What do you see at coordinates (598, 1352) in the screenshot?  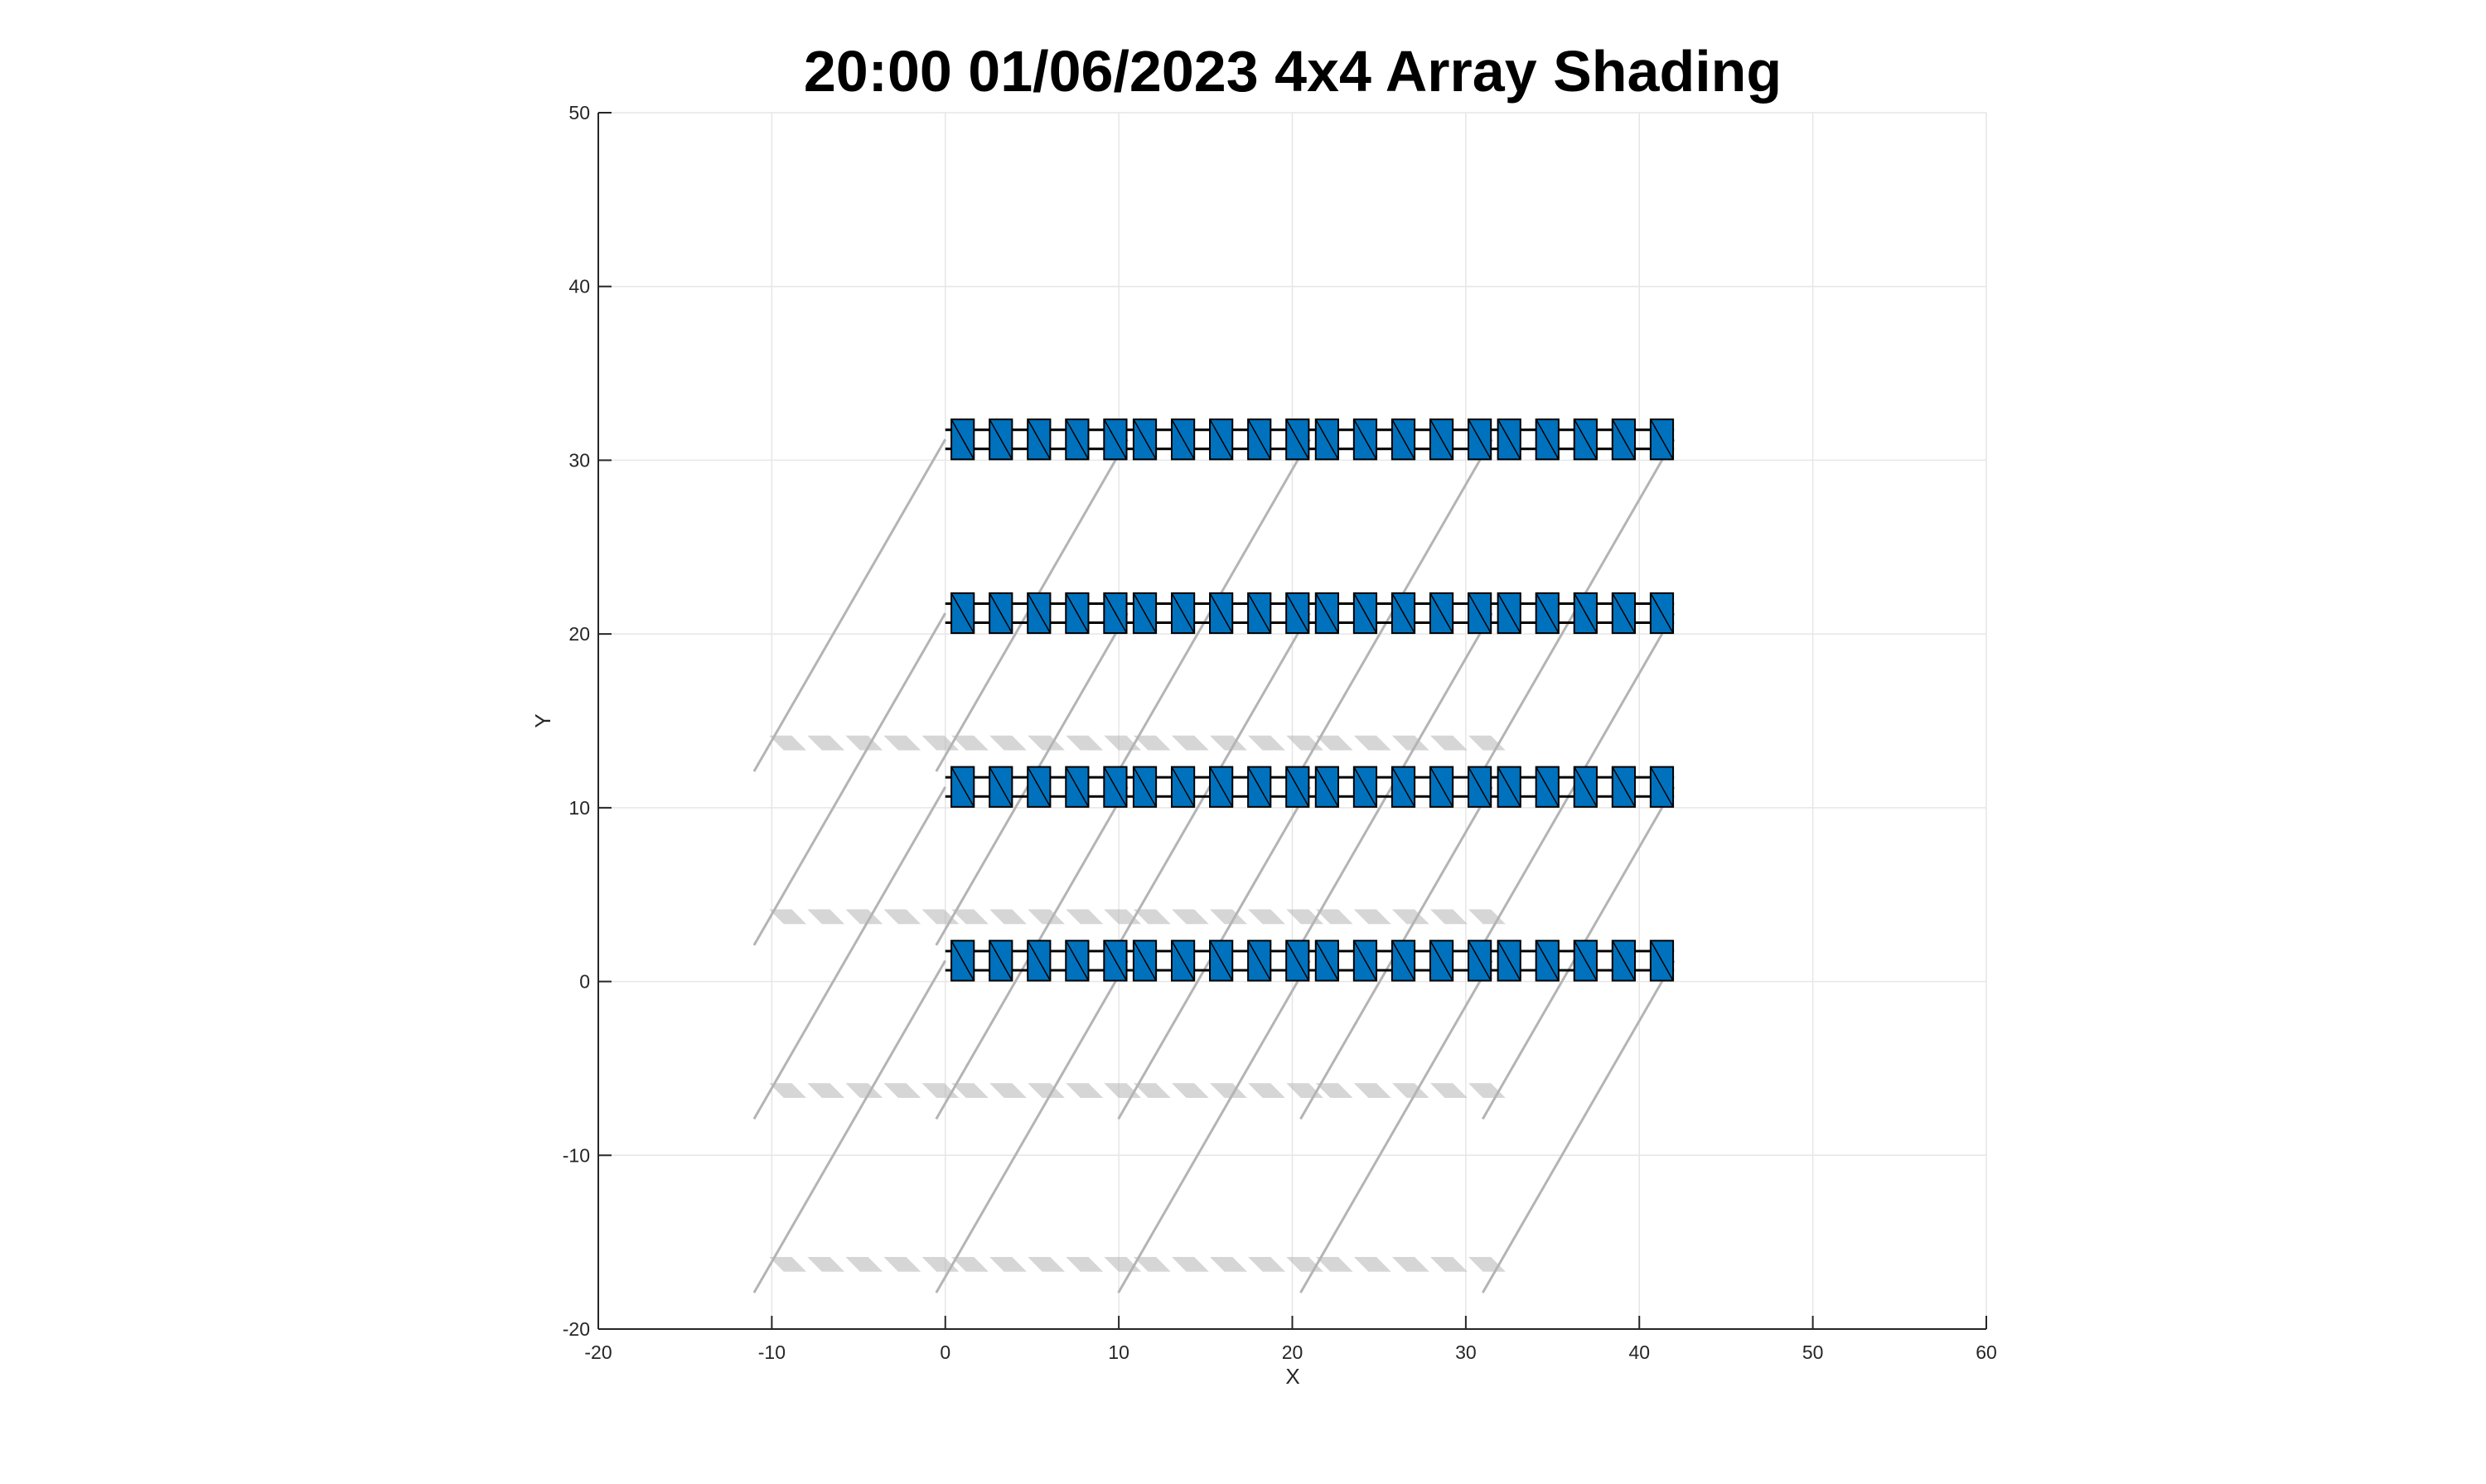 I see `x-tick-label: -20` at bounding box center [598, 1352].